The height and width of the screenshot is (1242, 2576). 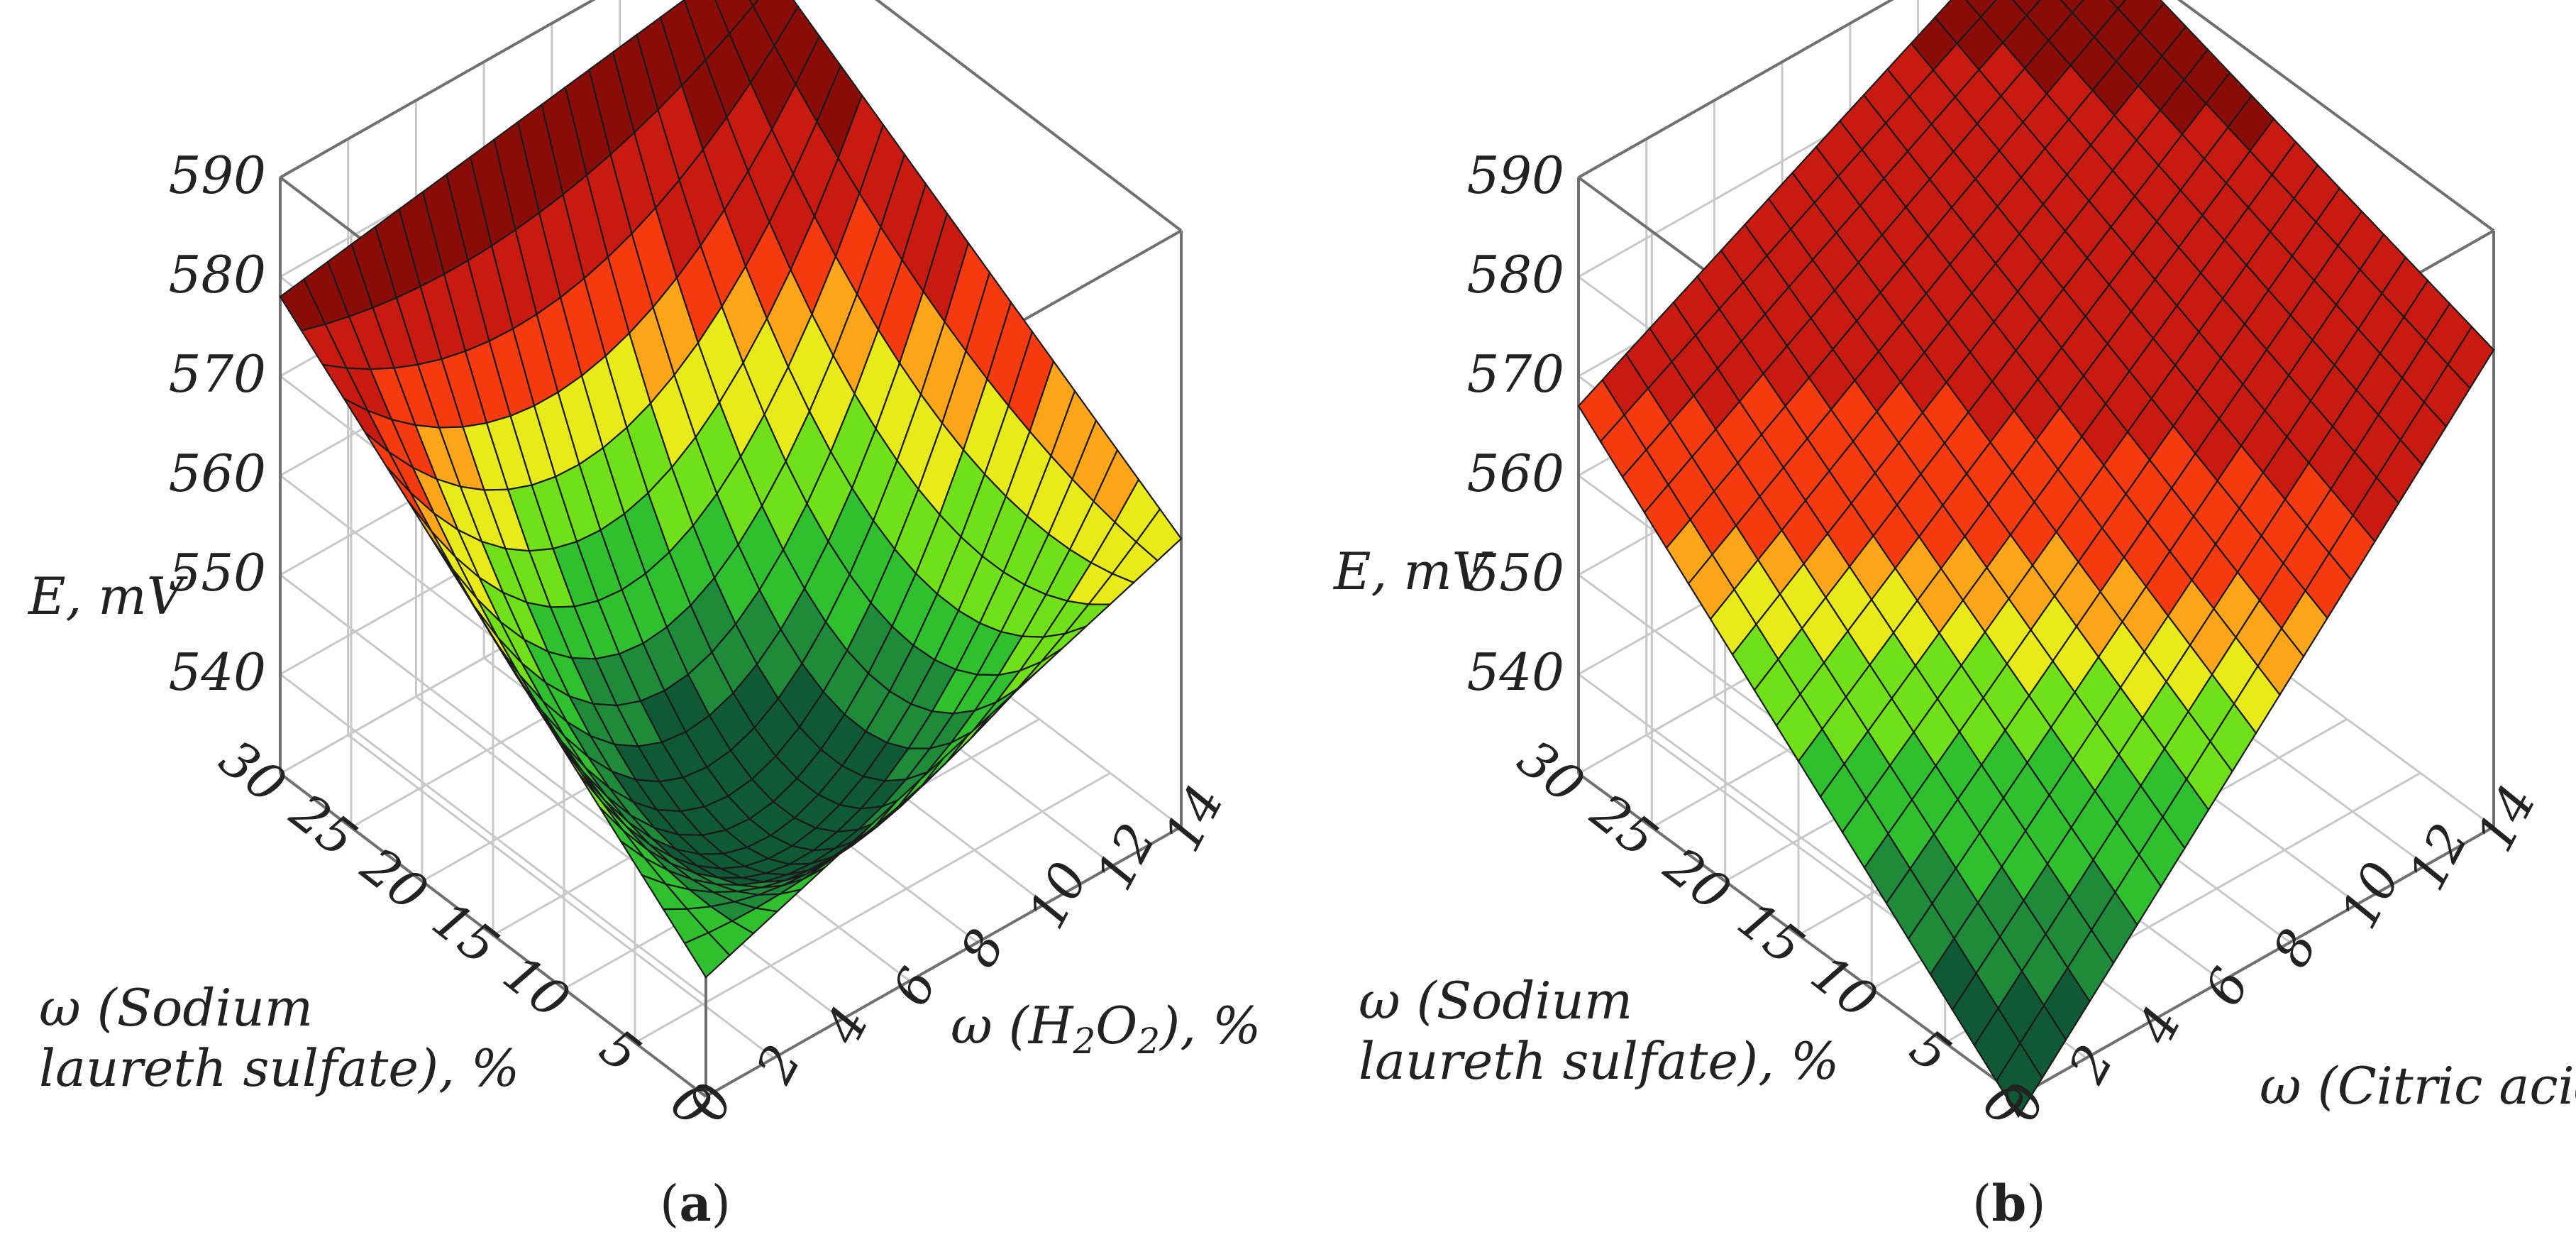 I want to click on x-axis-title: ω (H2O2), %, so click(x=1106, y=1029).